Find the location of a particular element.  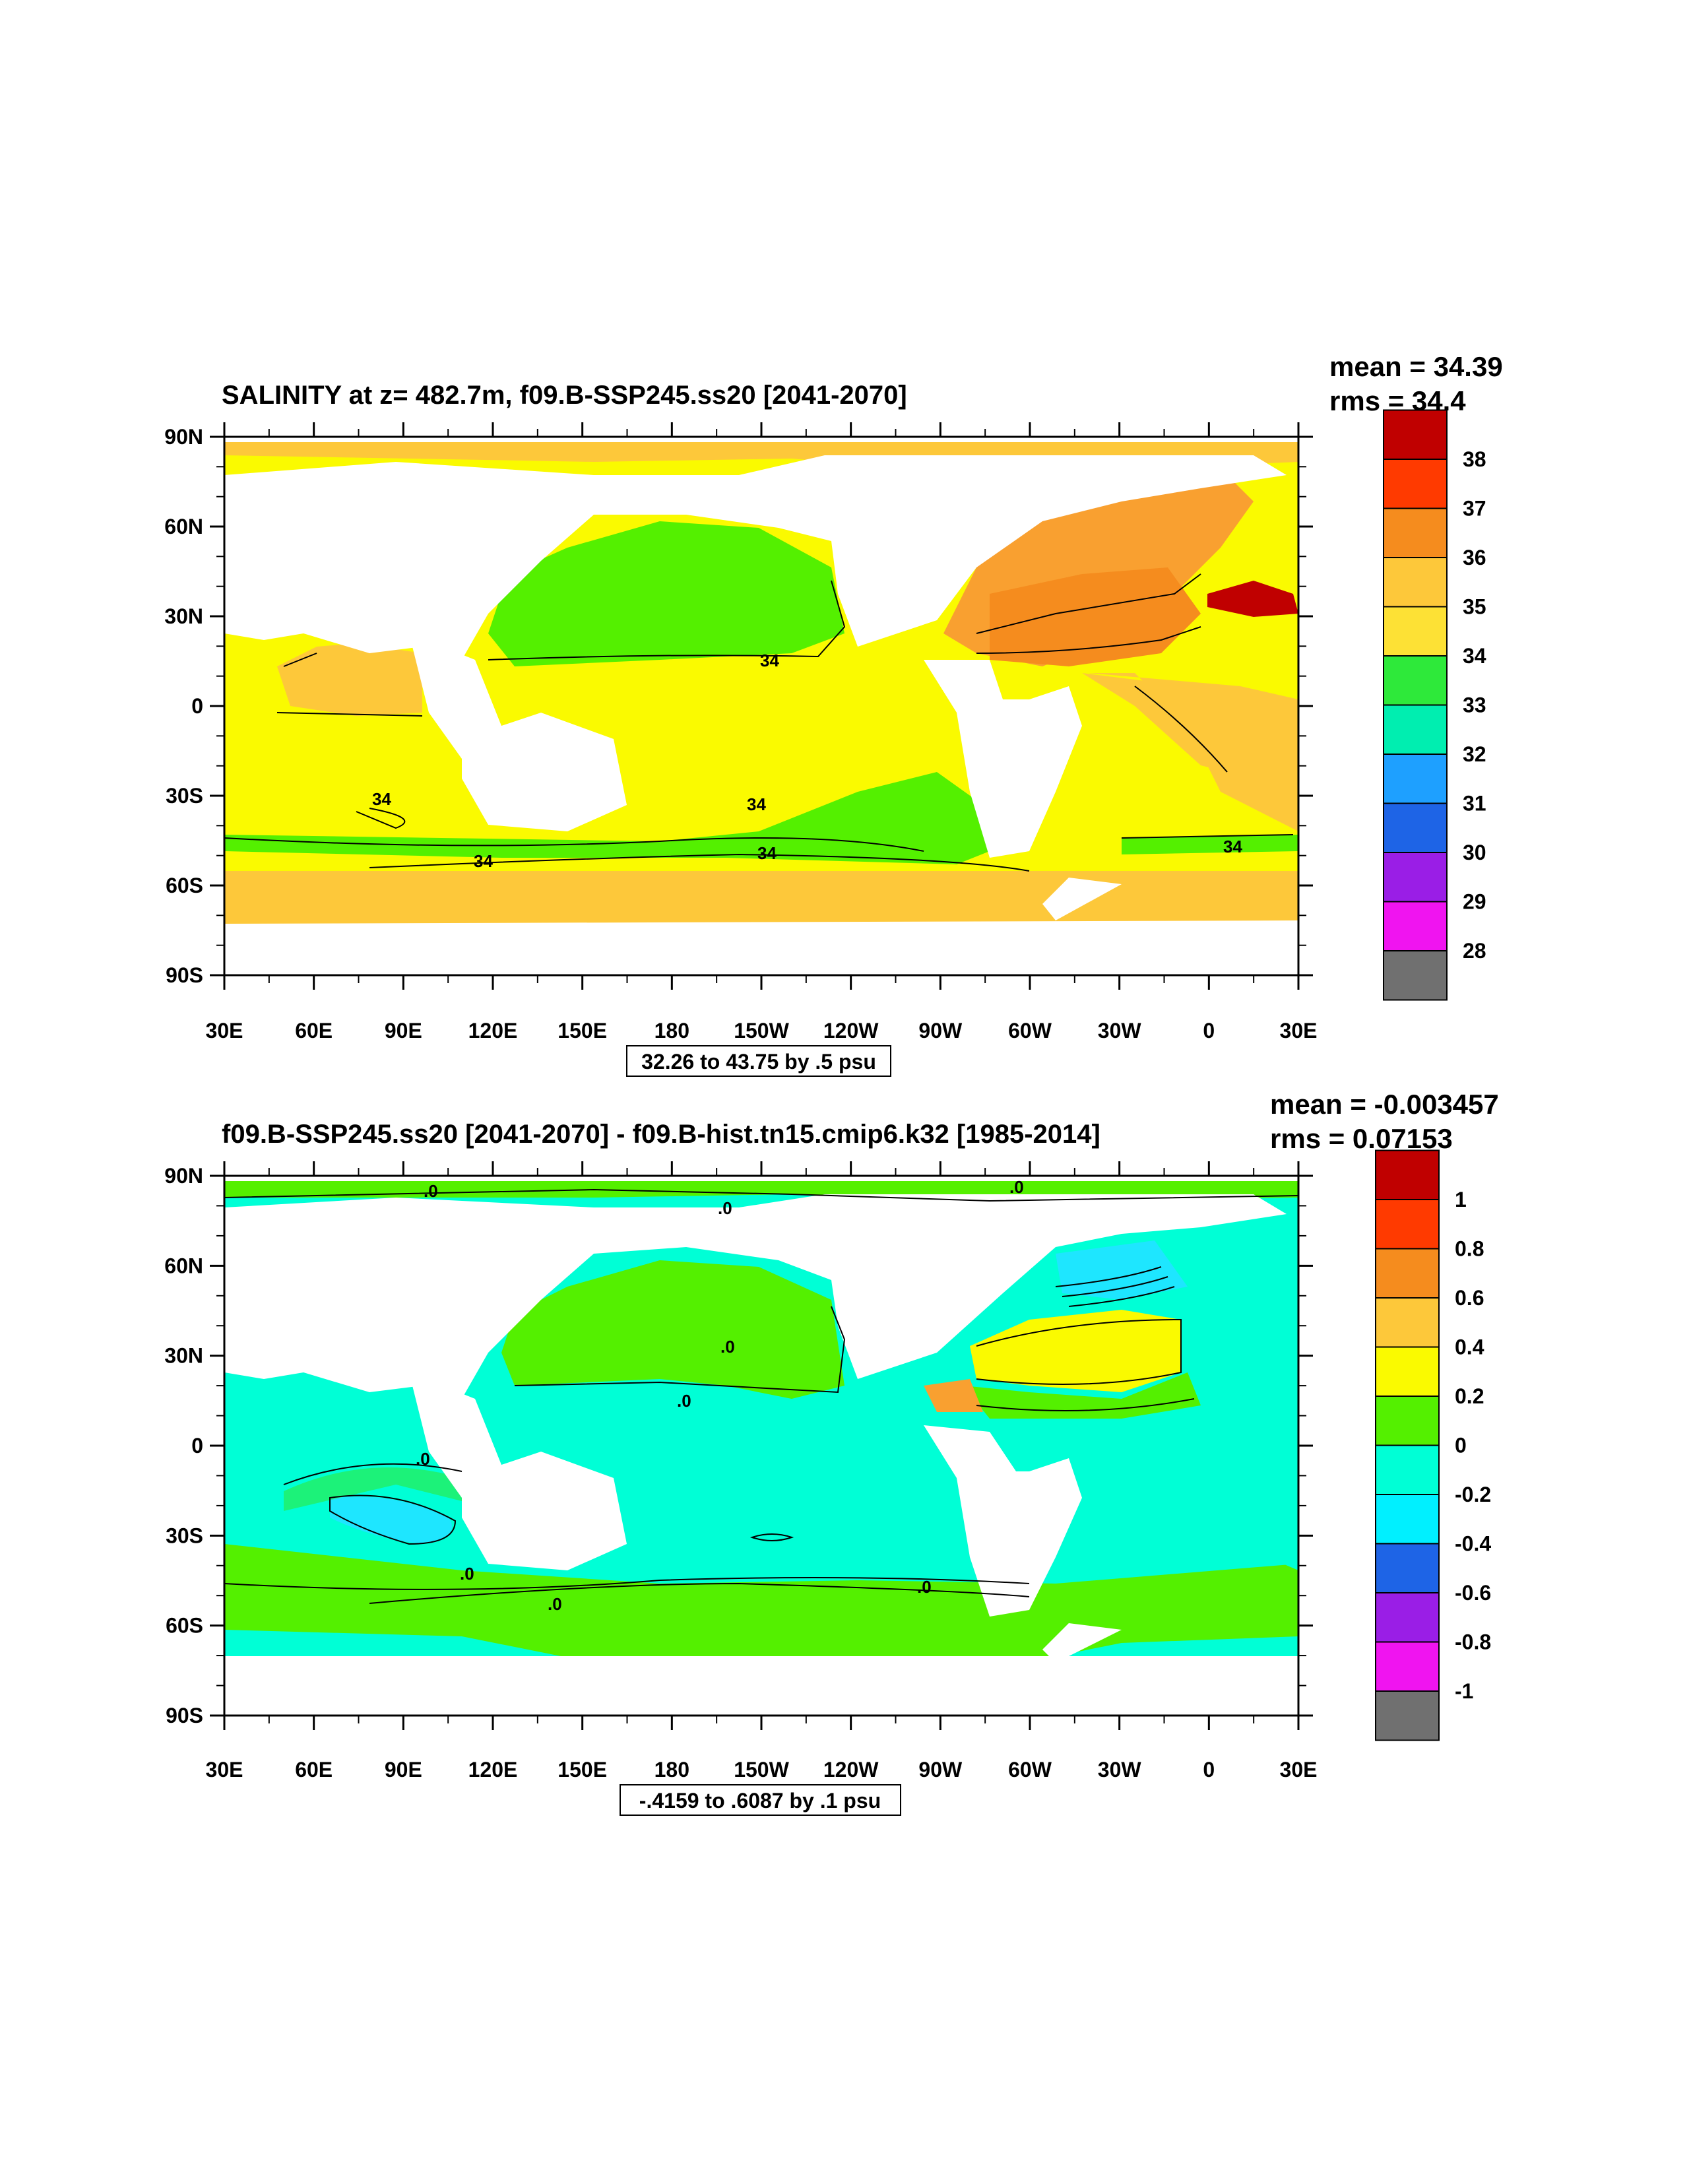

panel-2-rms: rms = 0.07153 is located at coordinates (1361, 1138).